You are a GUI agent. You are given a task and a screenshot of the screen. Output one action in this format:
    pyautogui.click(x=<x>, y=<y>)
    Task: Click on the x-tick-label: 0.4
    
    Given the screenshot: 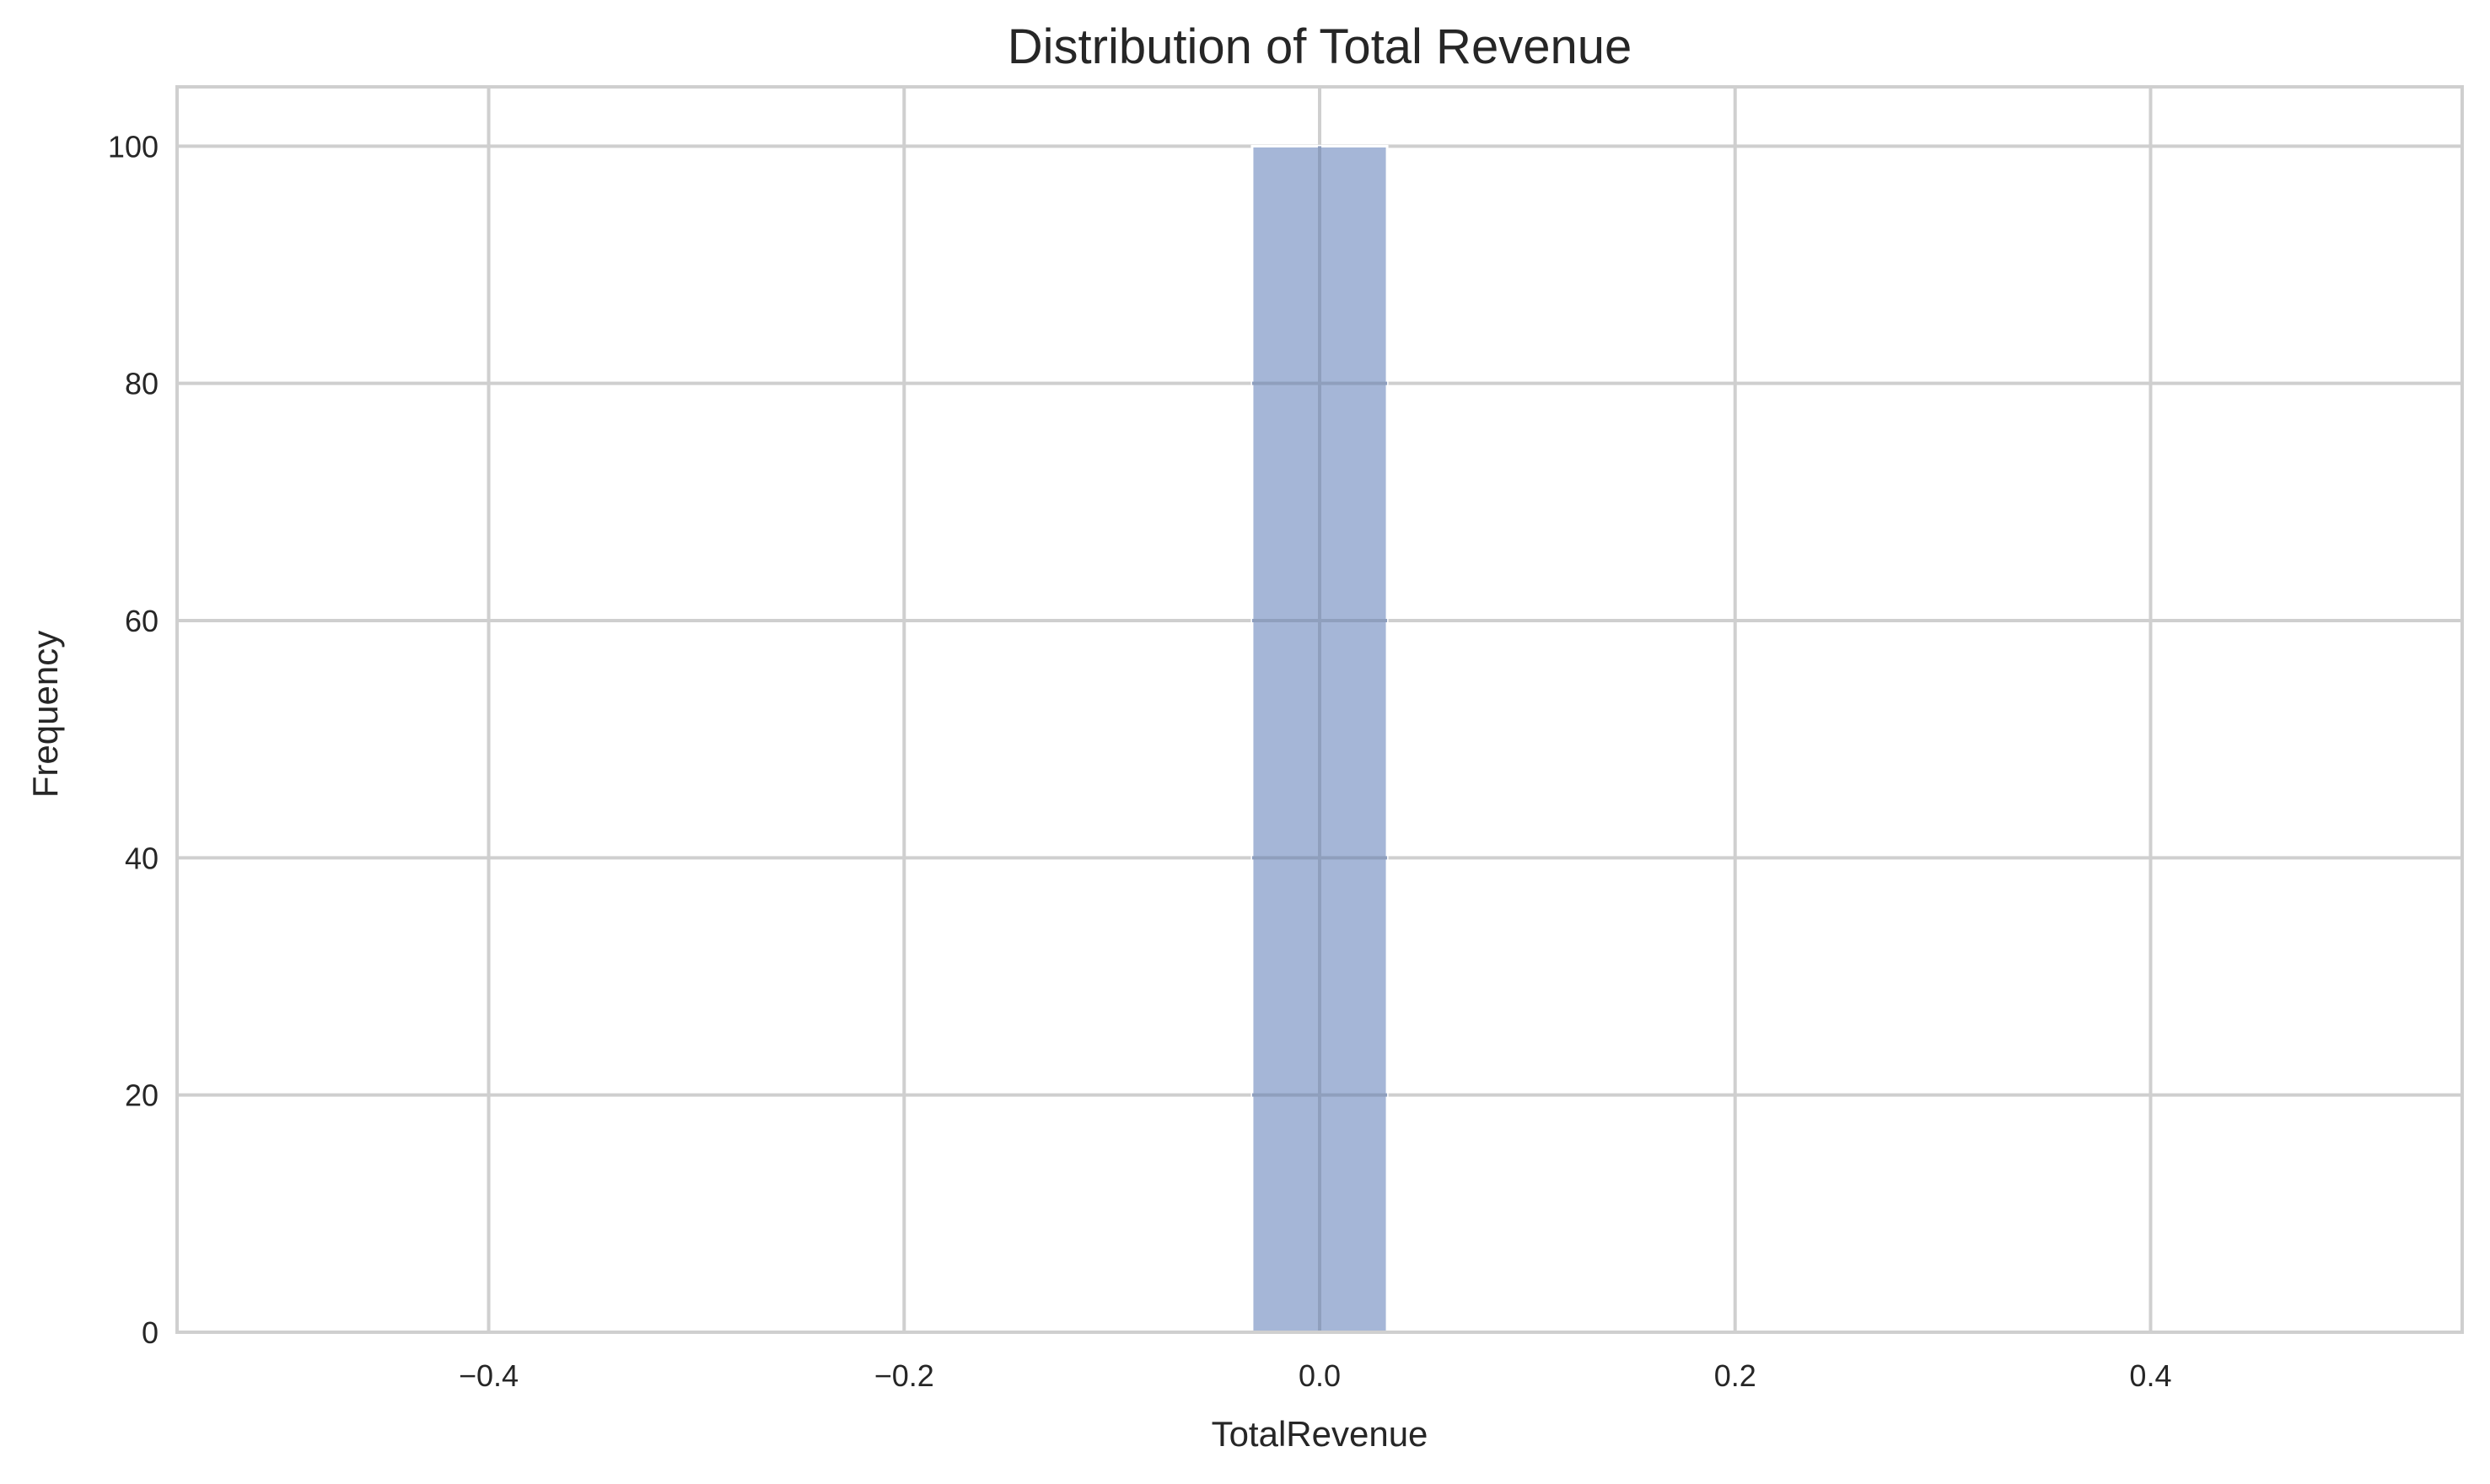 What is the action you would take?
    pyautogui.click(x=2150, y=1375)
    